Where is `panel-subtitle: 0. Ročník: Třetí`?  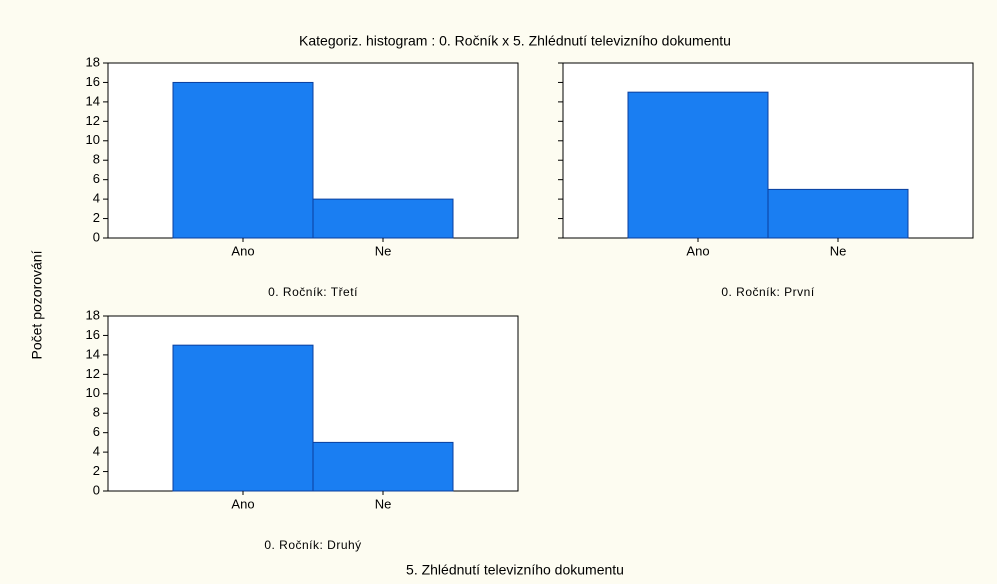
panel-subtitle: 0. Ročník: Třetí is located at coordinates (313, 292).